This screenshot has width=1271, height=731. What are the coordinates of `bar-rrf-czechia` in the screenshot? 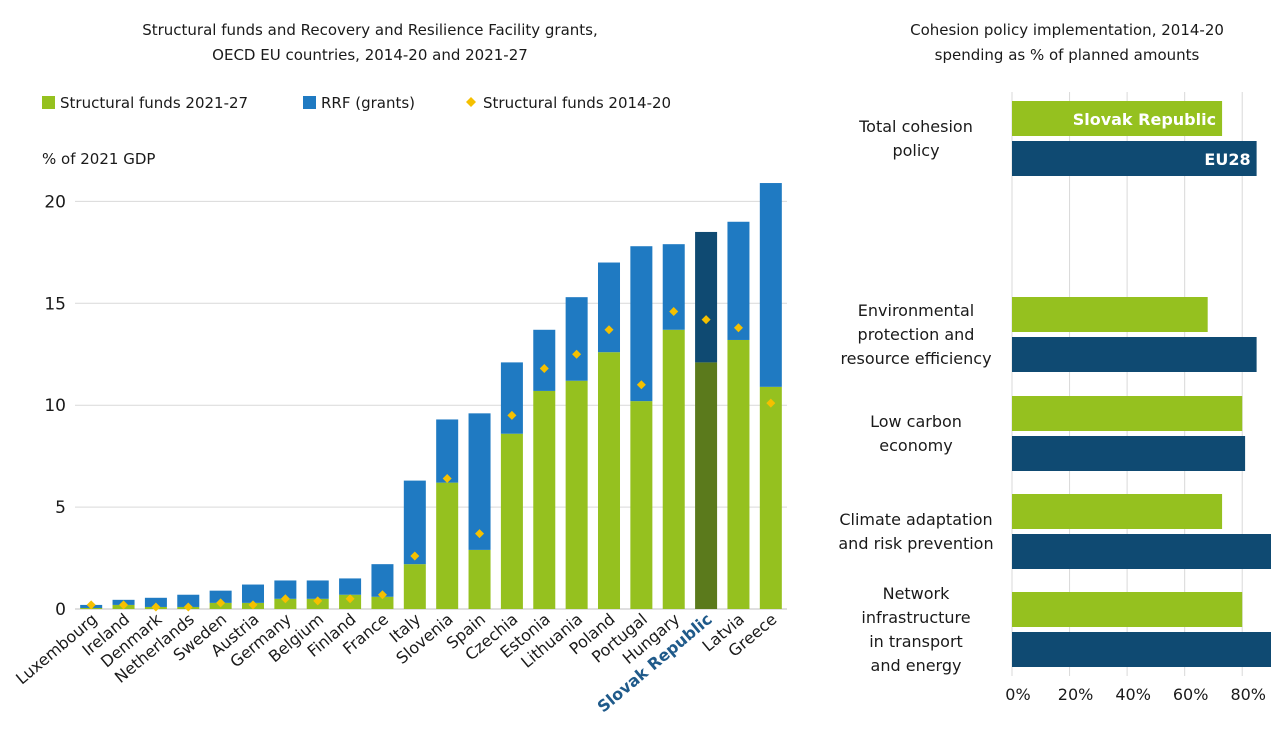 It's located at (511, 398).